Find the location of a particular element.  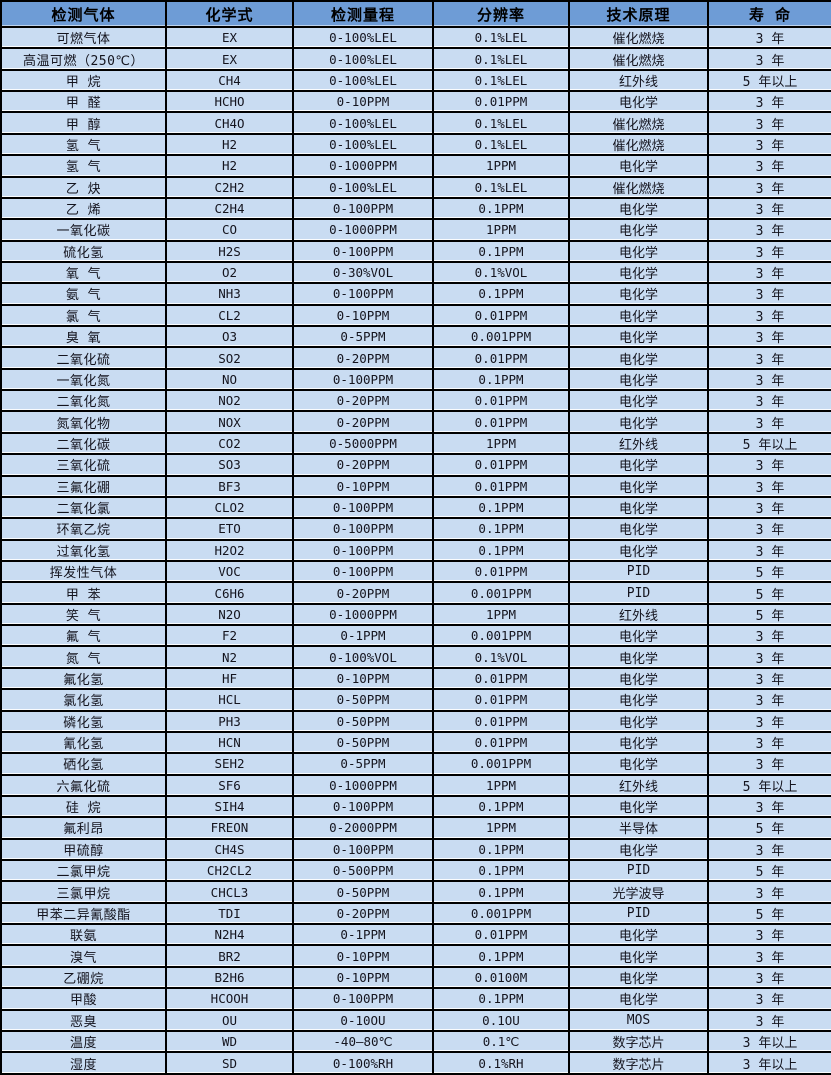

cell-formula: SIH4 is located at coordinates (229, 806).